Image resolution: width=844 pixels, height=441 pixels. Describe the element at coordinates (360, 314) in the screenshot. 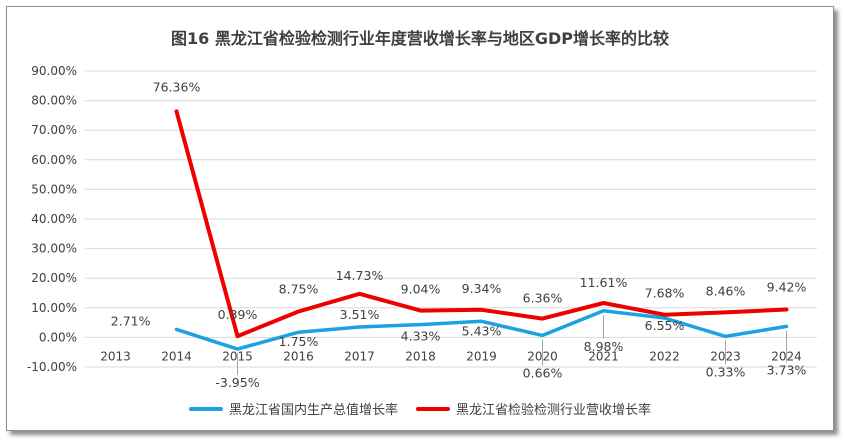

I see `data-label: 3.51%` at that location.